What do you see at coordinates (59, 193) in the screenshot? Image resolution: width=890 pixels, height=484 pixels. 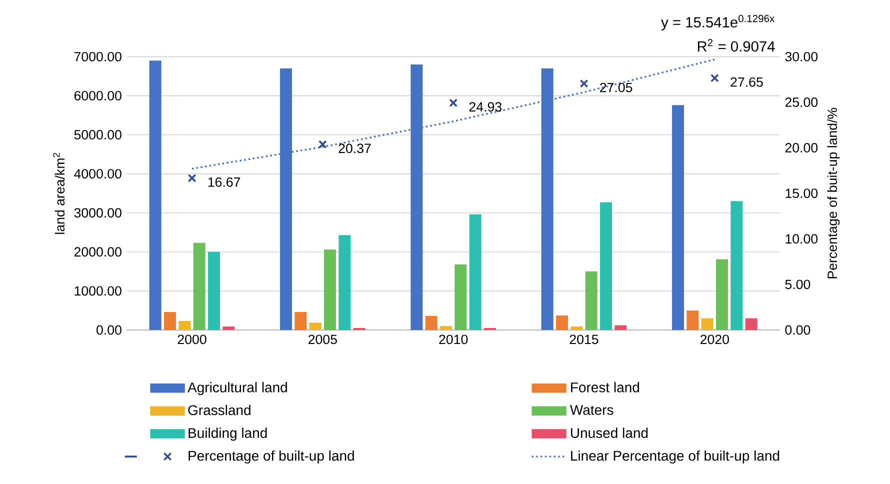 I see `y-axis-title: land area/km$^{2}$` at bounding box center [59, 193].